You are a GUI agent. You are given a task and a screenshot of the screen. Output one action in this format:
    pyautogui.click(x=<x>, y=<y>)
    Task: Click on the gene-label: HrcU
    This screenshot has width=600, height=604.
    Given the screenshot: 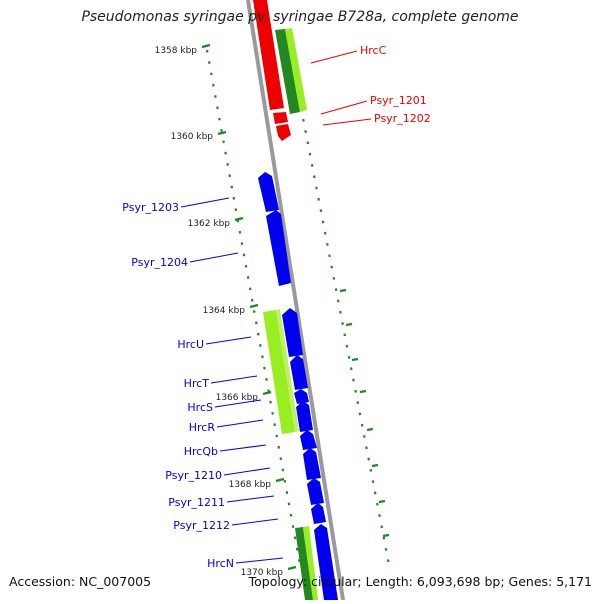 What is the action you would take?
    pyautogui.click(x=190, y=344)
    